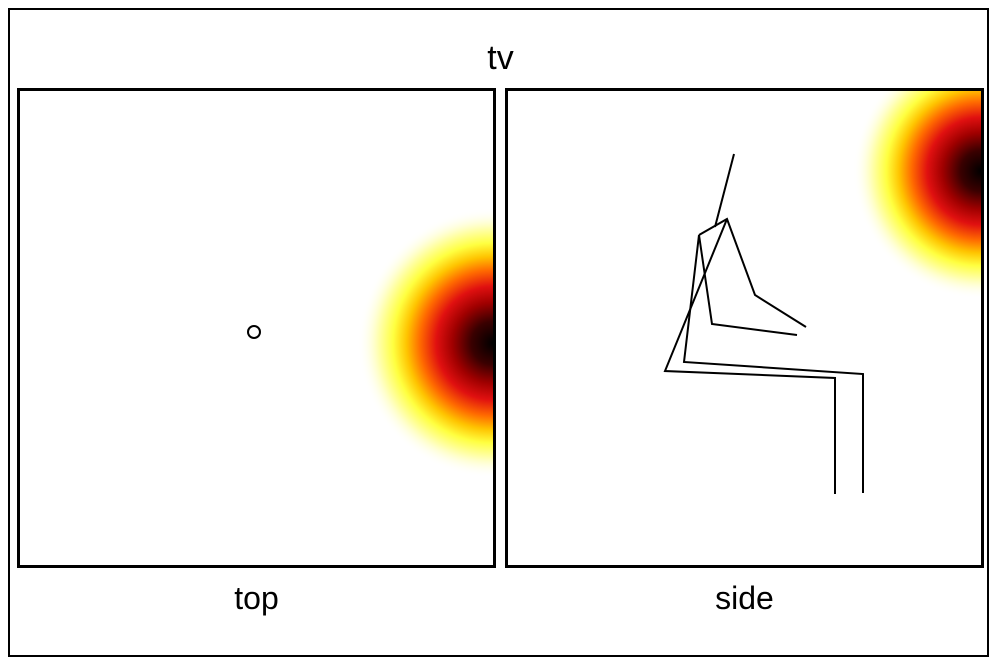 This screenshot has height=665, width=1001. What do you see at coordinates (254, 332) in the screenshot?
I see `head-marker-top` at bounding box center [254, 332].